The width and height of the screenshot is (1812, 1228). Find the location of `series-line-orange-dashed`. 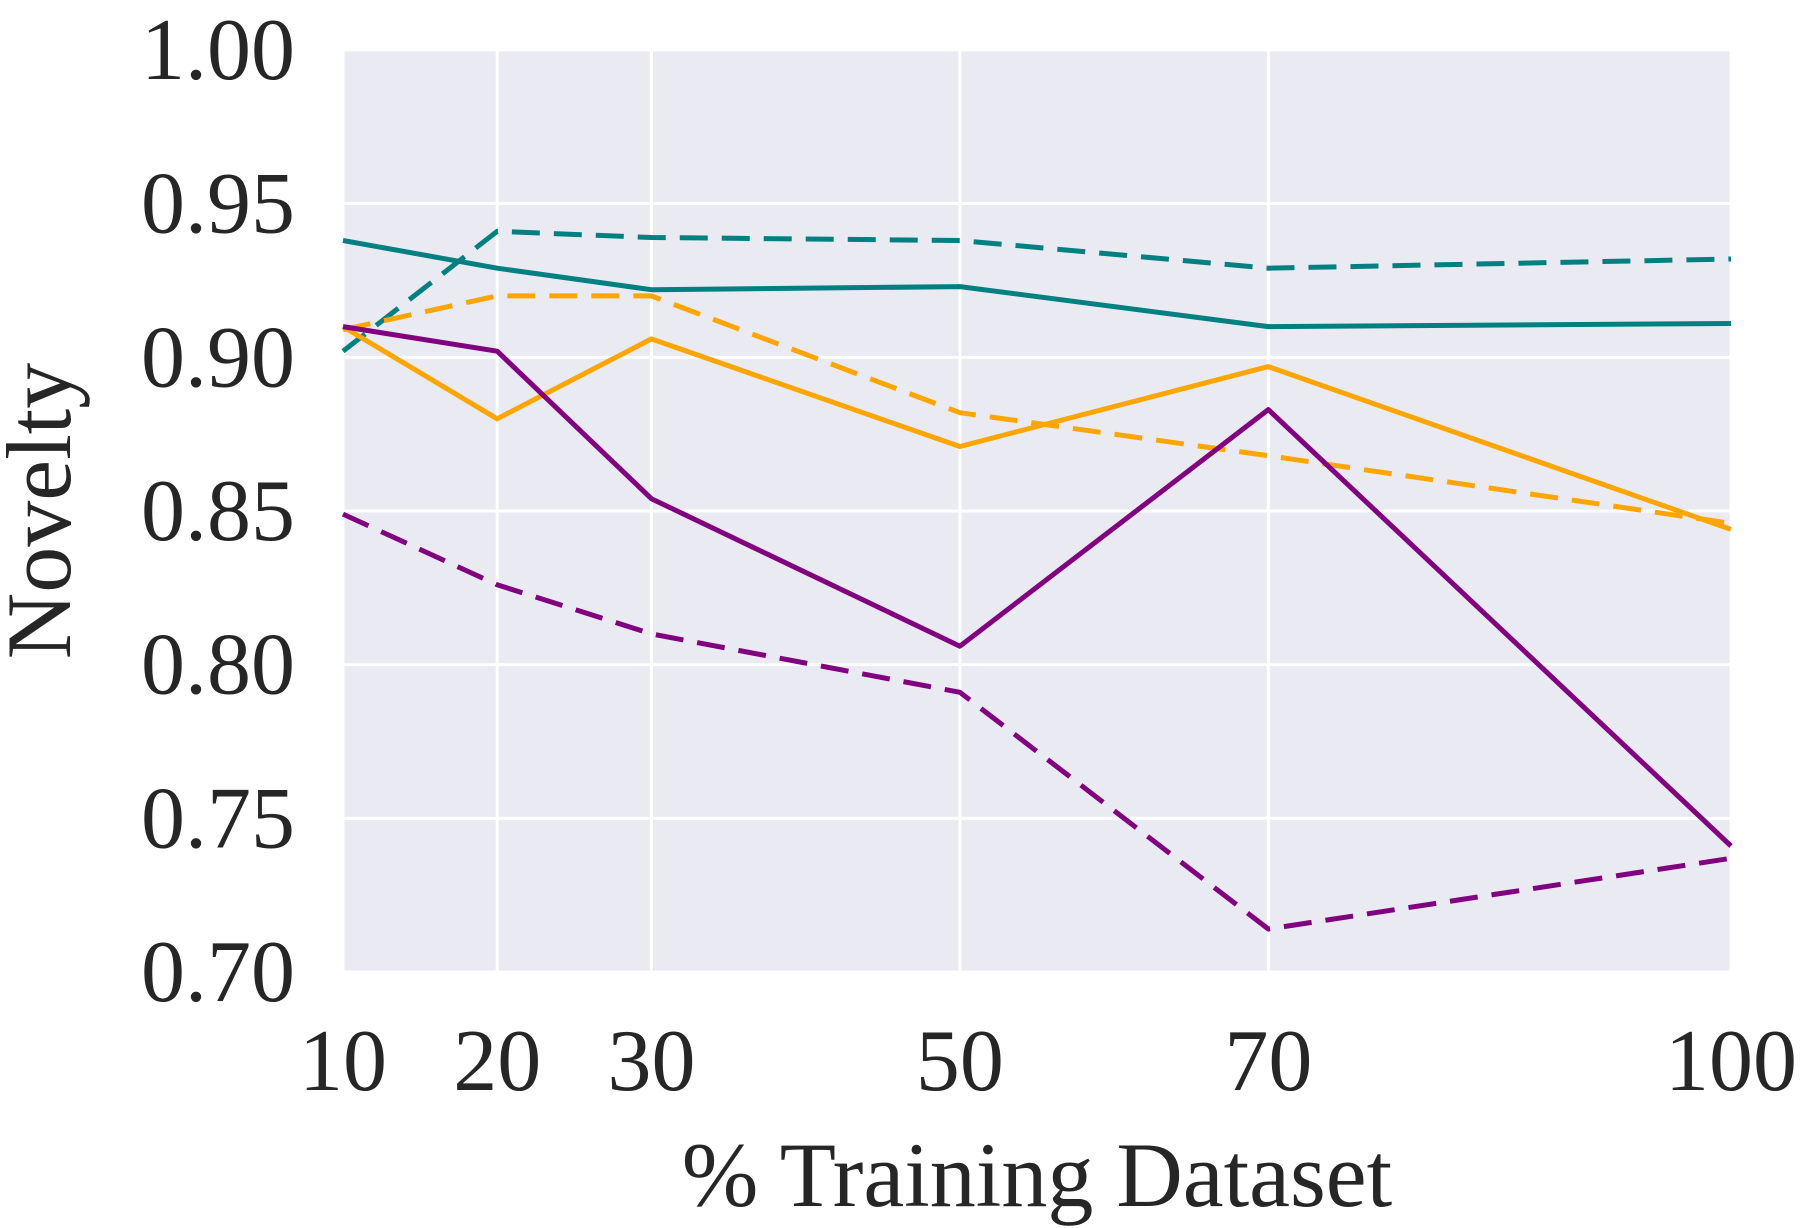

series-line-orange-dashed is located at coordinates (1037, 409).